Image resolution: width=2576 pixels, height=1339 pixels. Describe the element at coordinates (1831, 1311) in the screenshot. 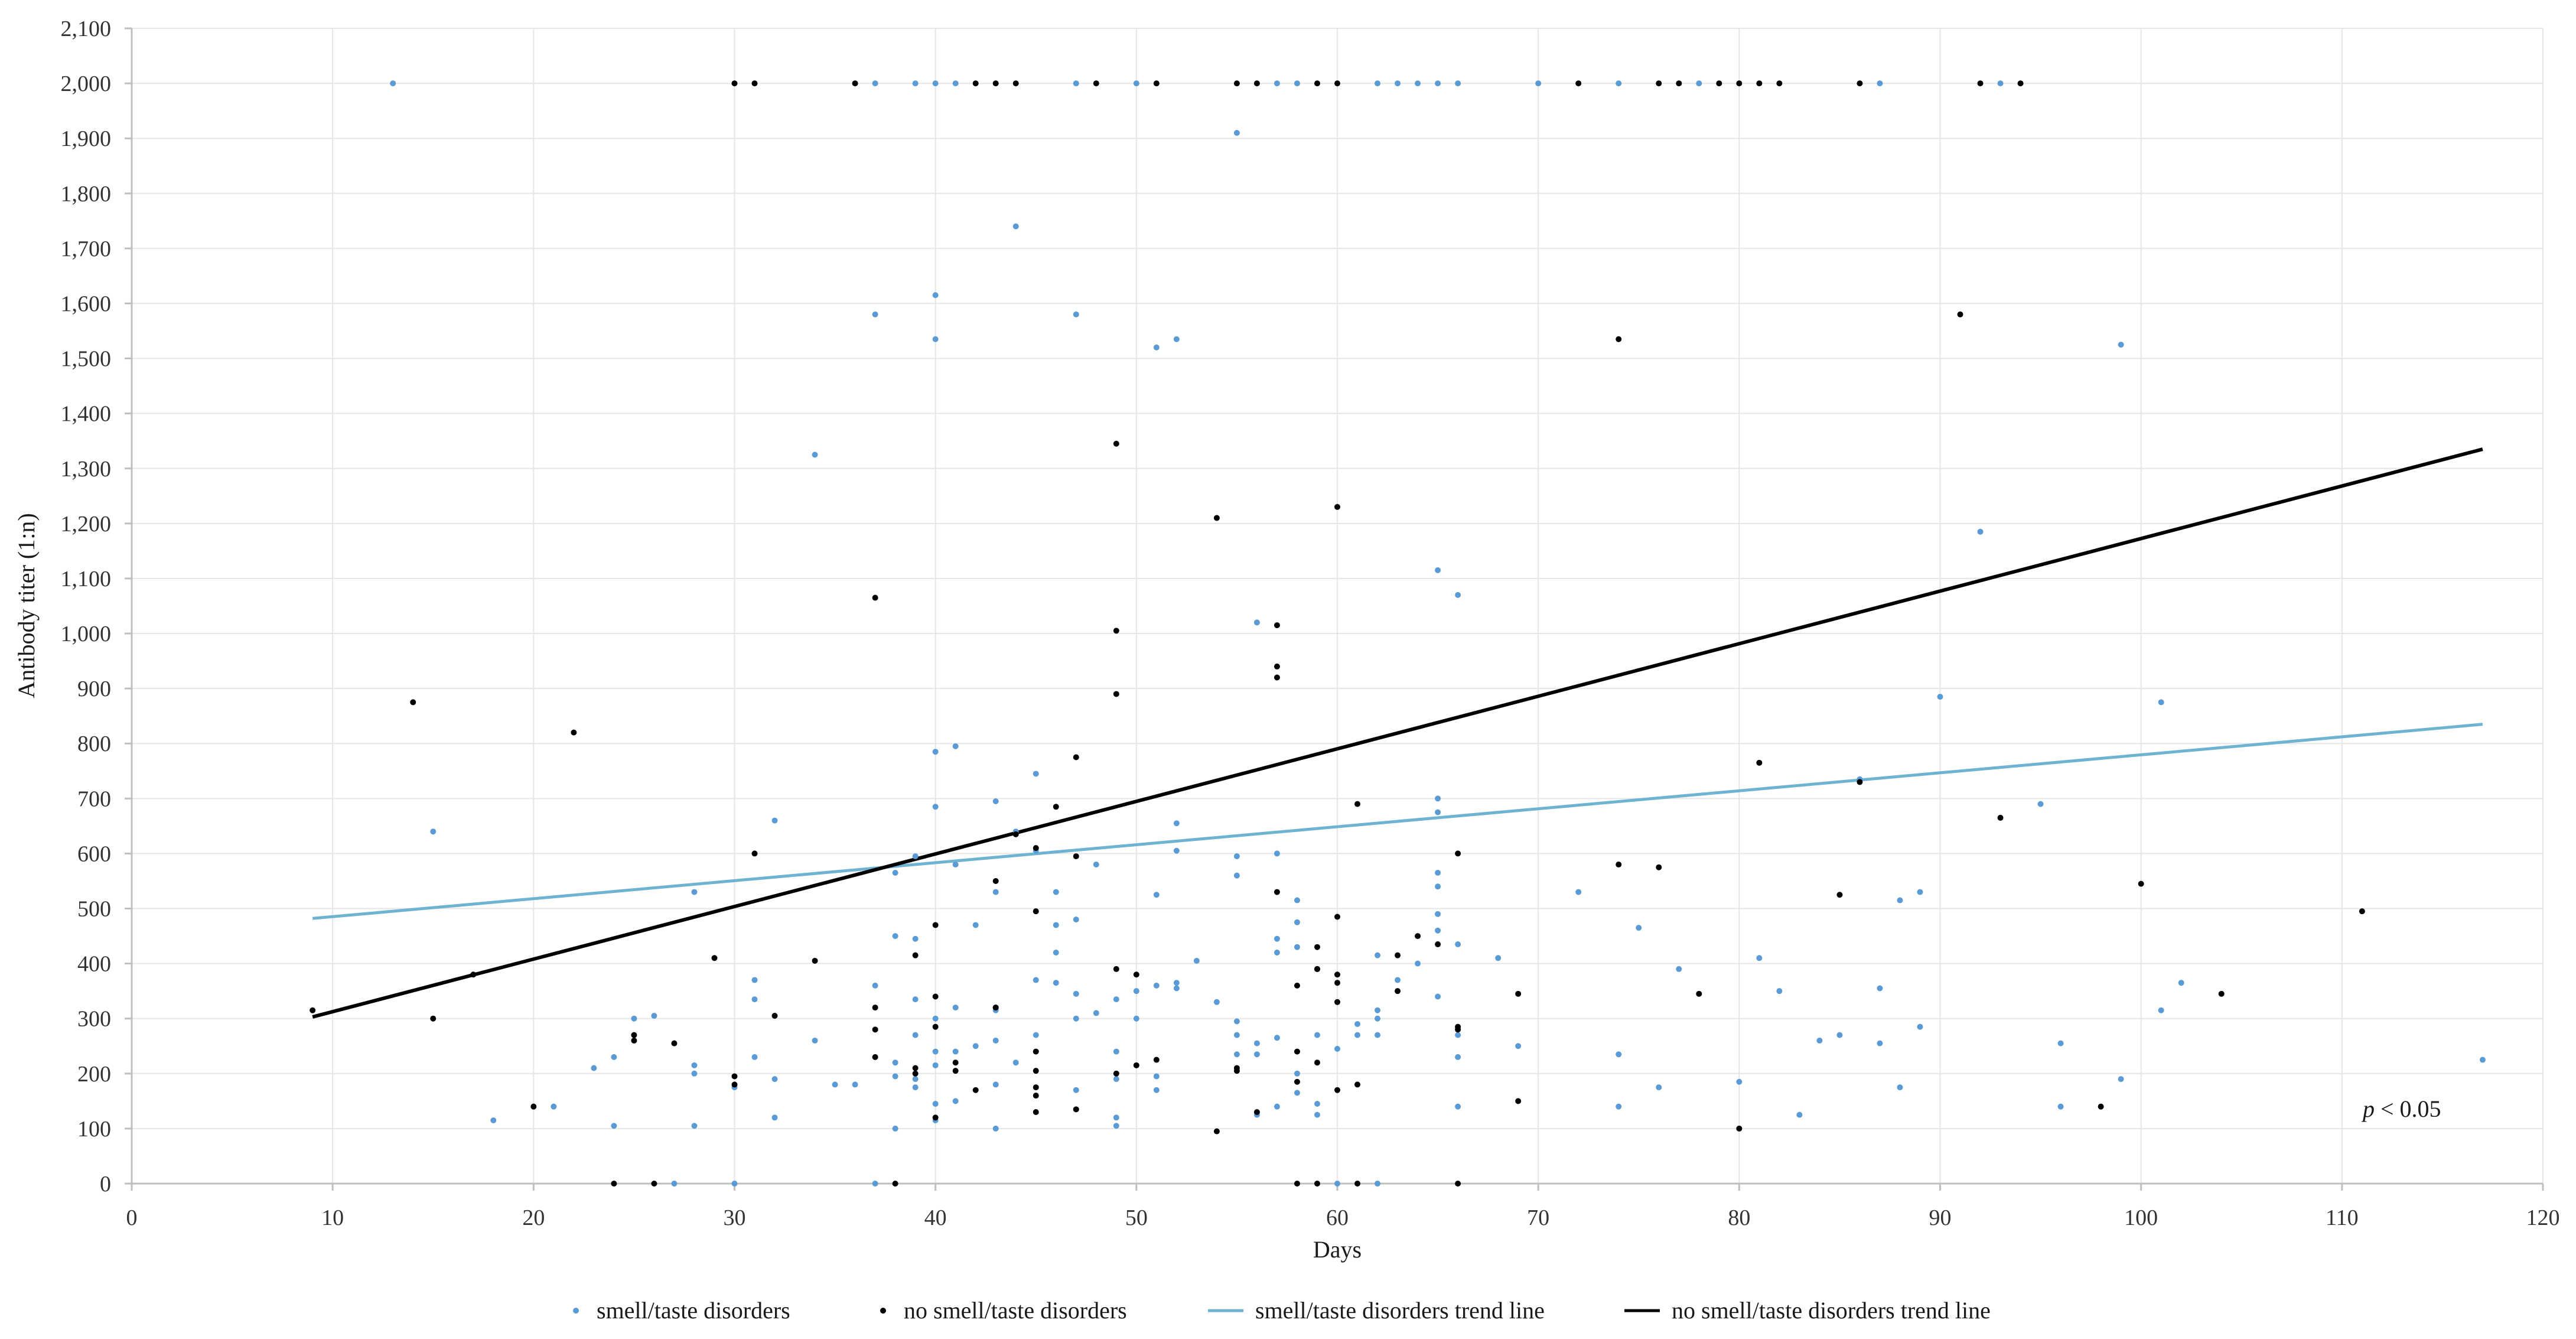

I see `legend-label: no smell/taste disorders trend line` at that location.